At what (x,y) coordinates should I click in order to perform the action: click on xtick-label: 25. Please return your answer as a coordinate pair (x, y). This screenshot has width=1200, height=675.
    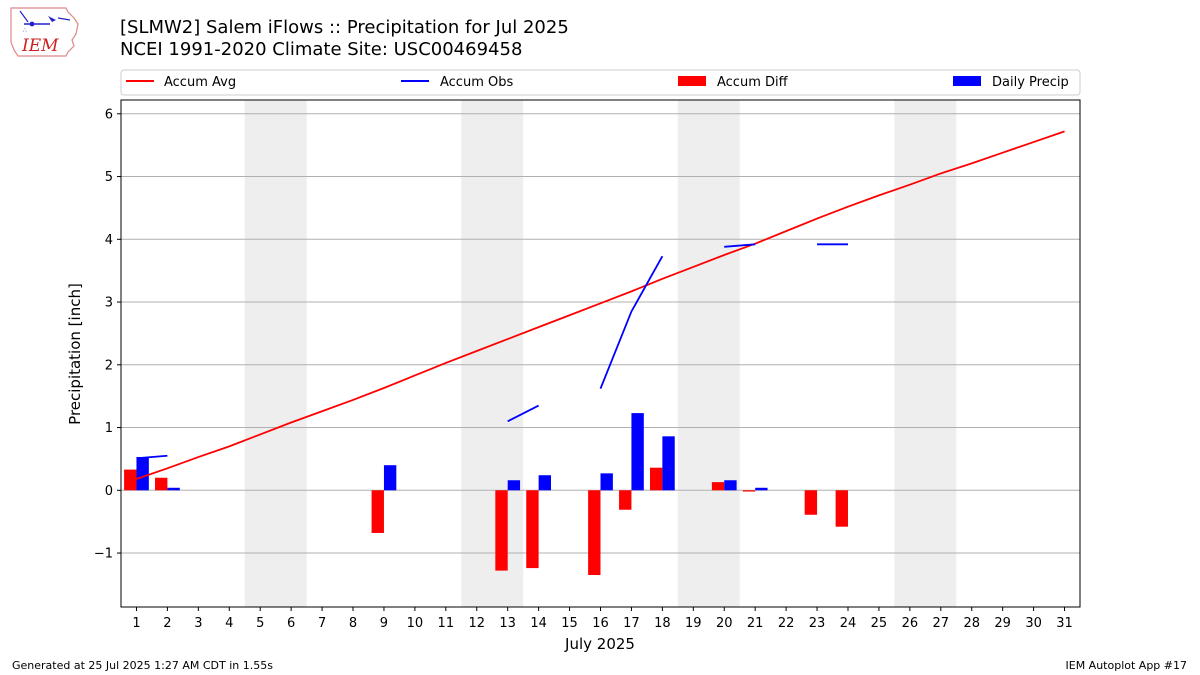
    Looking at the image, I should click on (879, 623).